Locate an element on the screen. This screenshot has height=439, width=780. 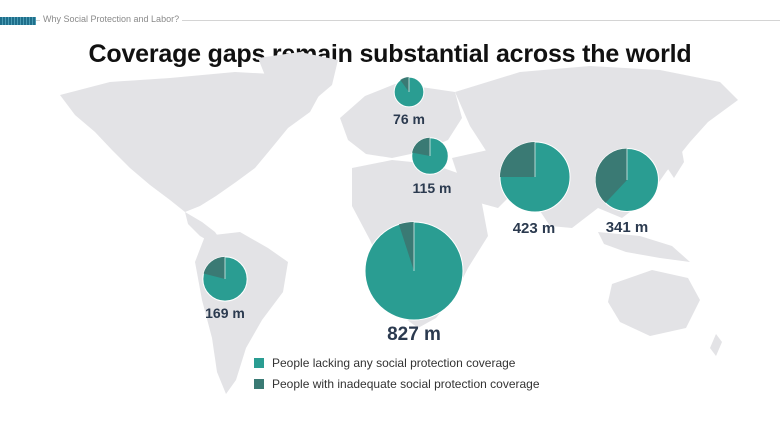
pie-341m: 341 m is located at coordinates (627, 192).